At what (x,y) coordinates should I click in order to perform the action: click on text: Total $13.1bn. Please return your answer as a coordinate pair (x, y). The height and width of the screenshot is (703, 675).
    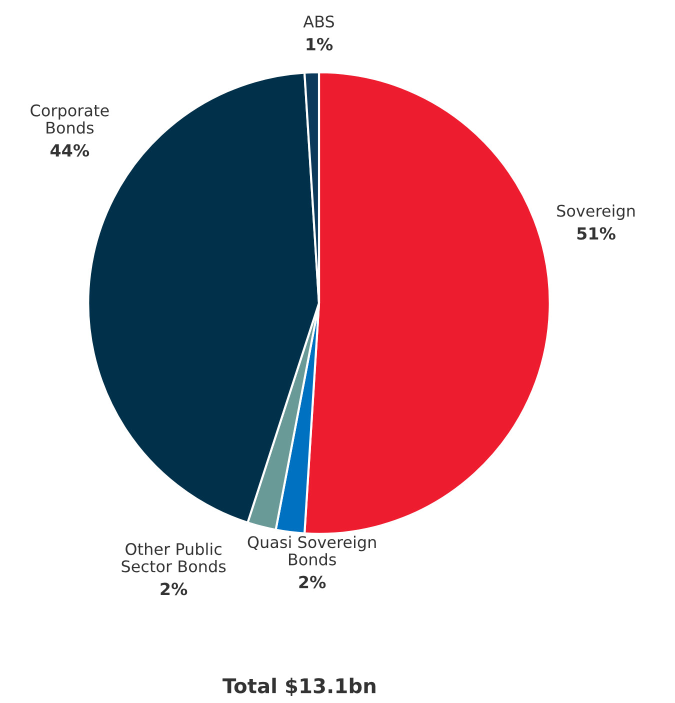
    Looking at the image, I should click on (299, 687).